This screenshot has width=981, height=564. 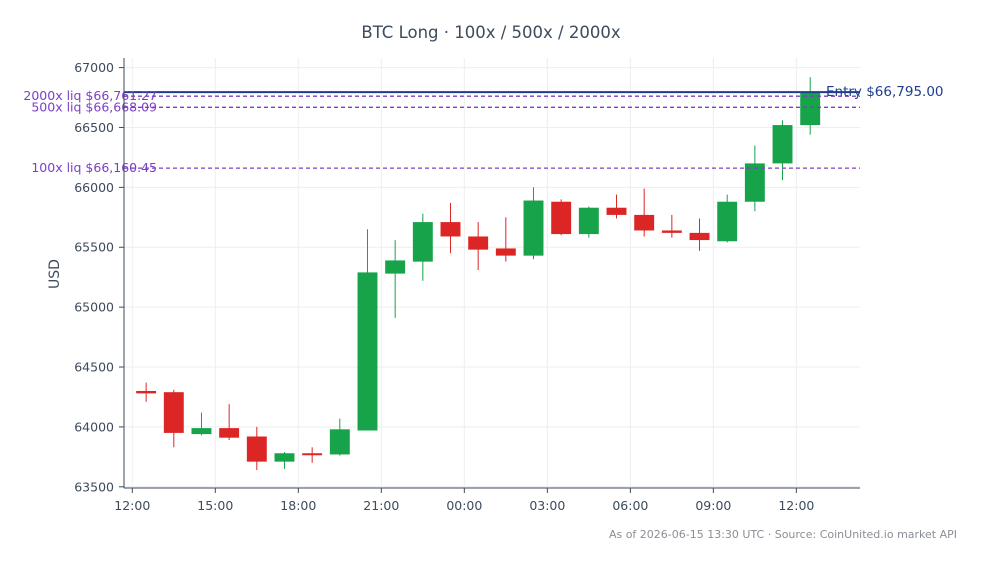 I want to click on x-tick-label: 15:00, so click(x=215, y=505).